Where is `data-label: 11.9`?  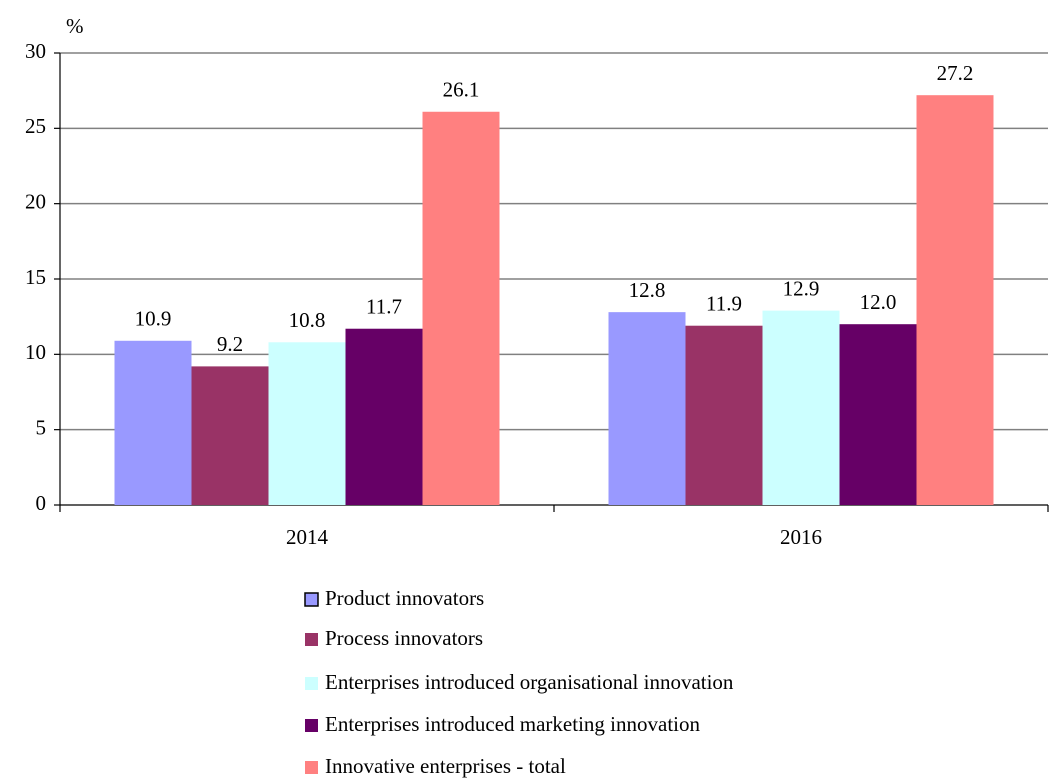
data-label: 11.9 is located at coordinates (724, 304).